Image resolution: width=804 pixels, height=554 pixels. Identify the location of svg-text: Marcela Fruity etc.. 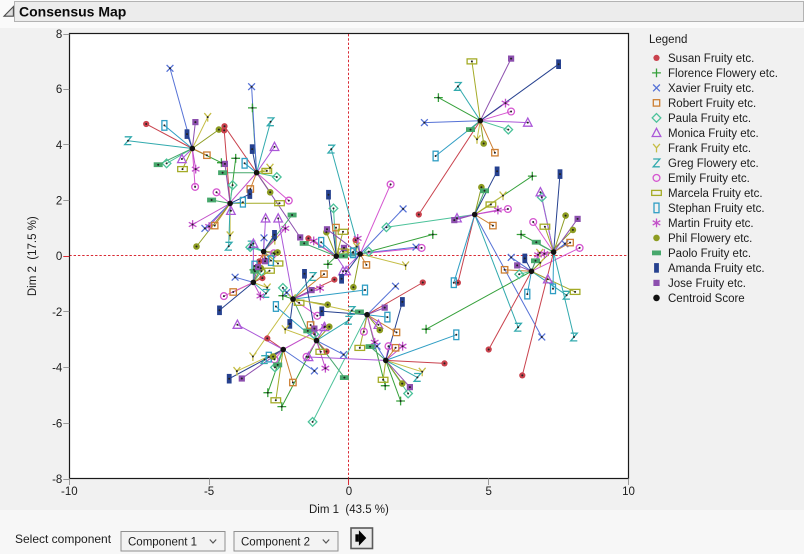
(715, 194).